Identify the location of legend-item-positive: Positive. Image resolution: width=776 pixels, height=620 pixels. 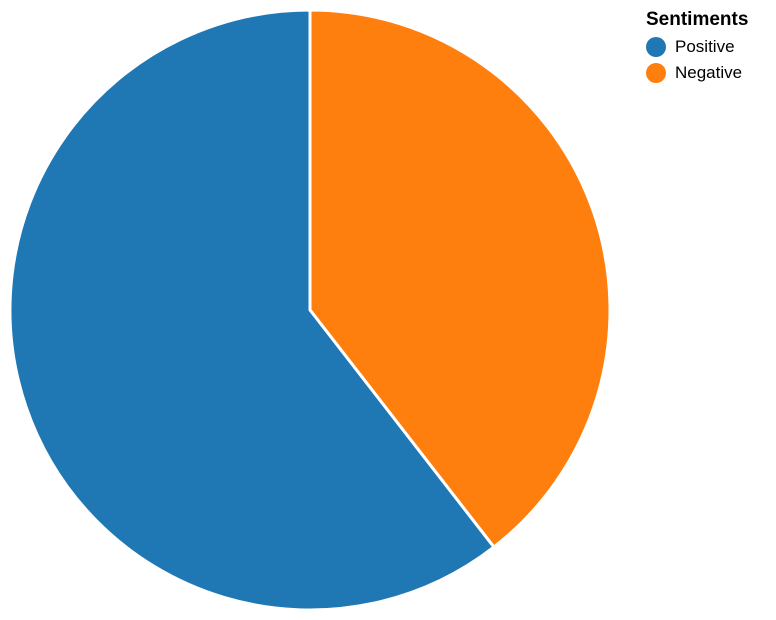
(710, 47).